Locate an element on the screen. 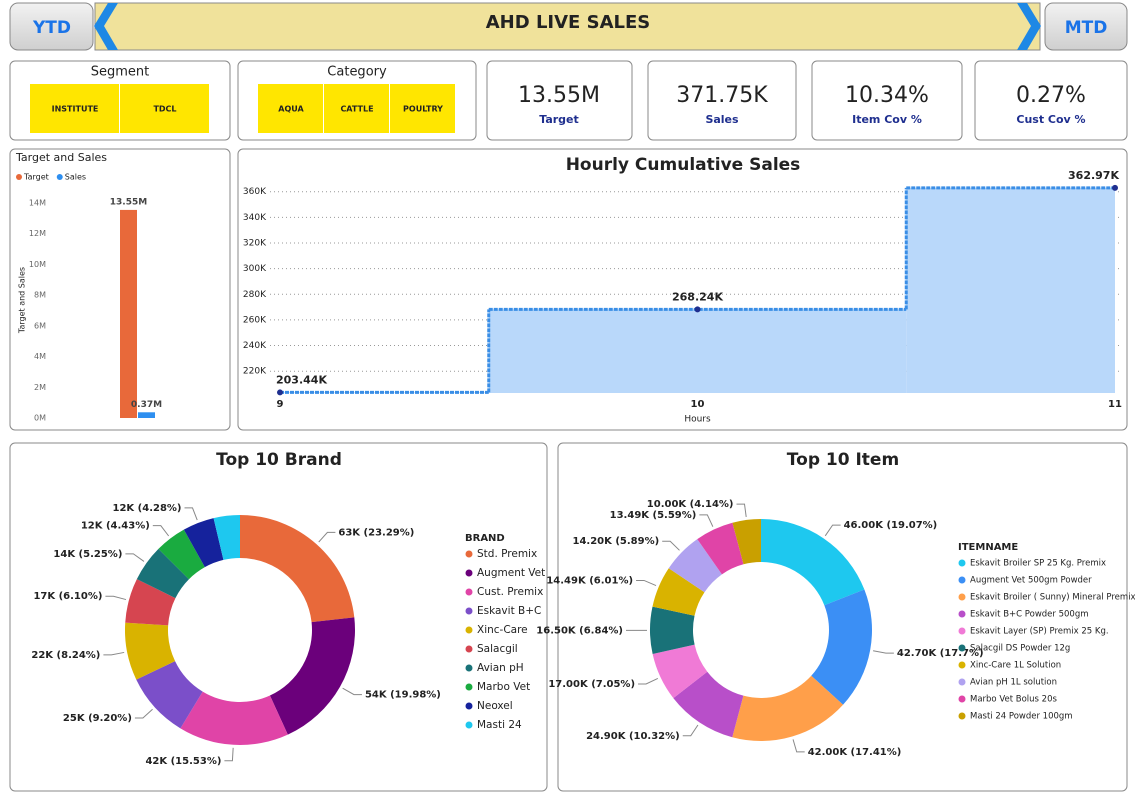 The width and height of the screenshot is (1135, 794). chart-title: Target and Sales is located at coordinates (61, 157).